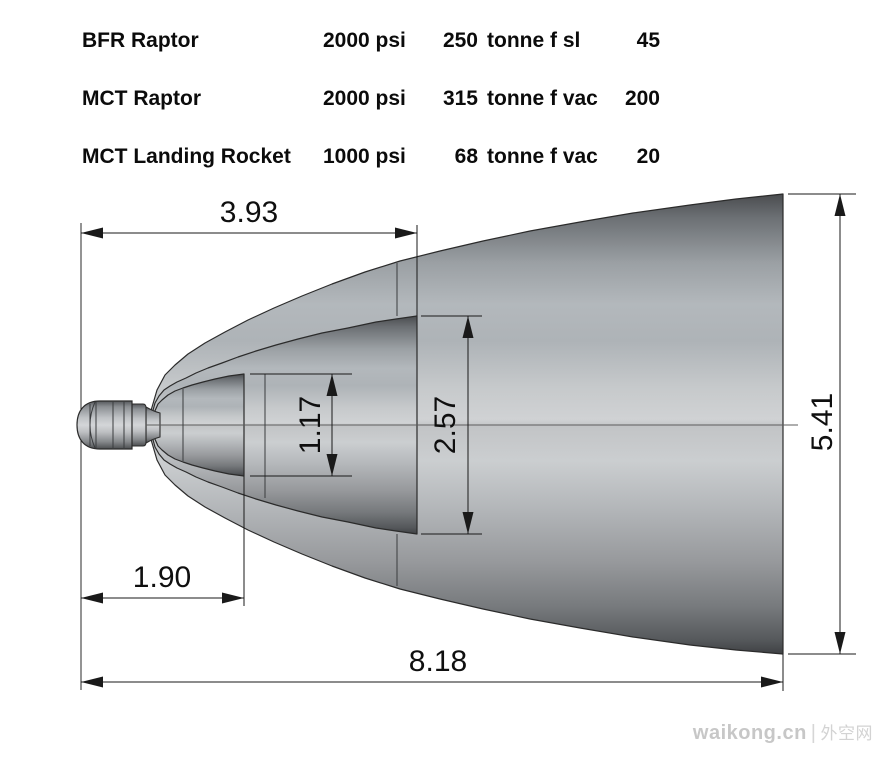 The image size is (895, 759). I want to click on expansion-ratio: 20, so click(648, 156).